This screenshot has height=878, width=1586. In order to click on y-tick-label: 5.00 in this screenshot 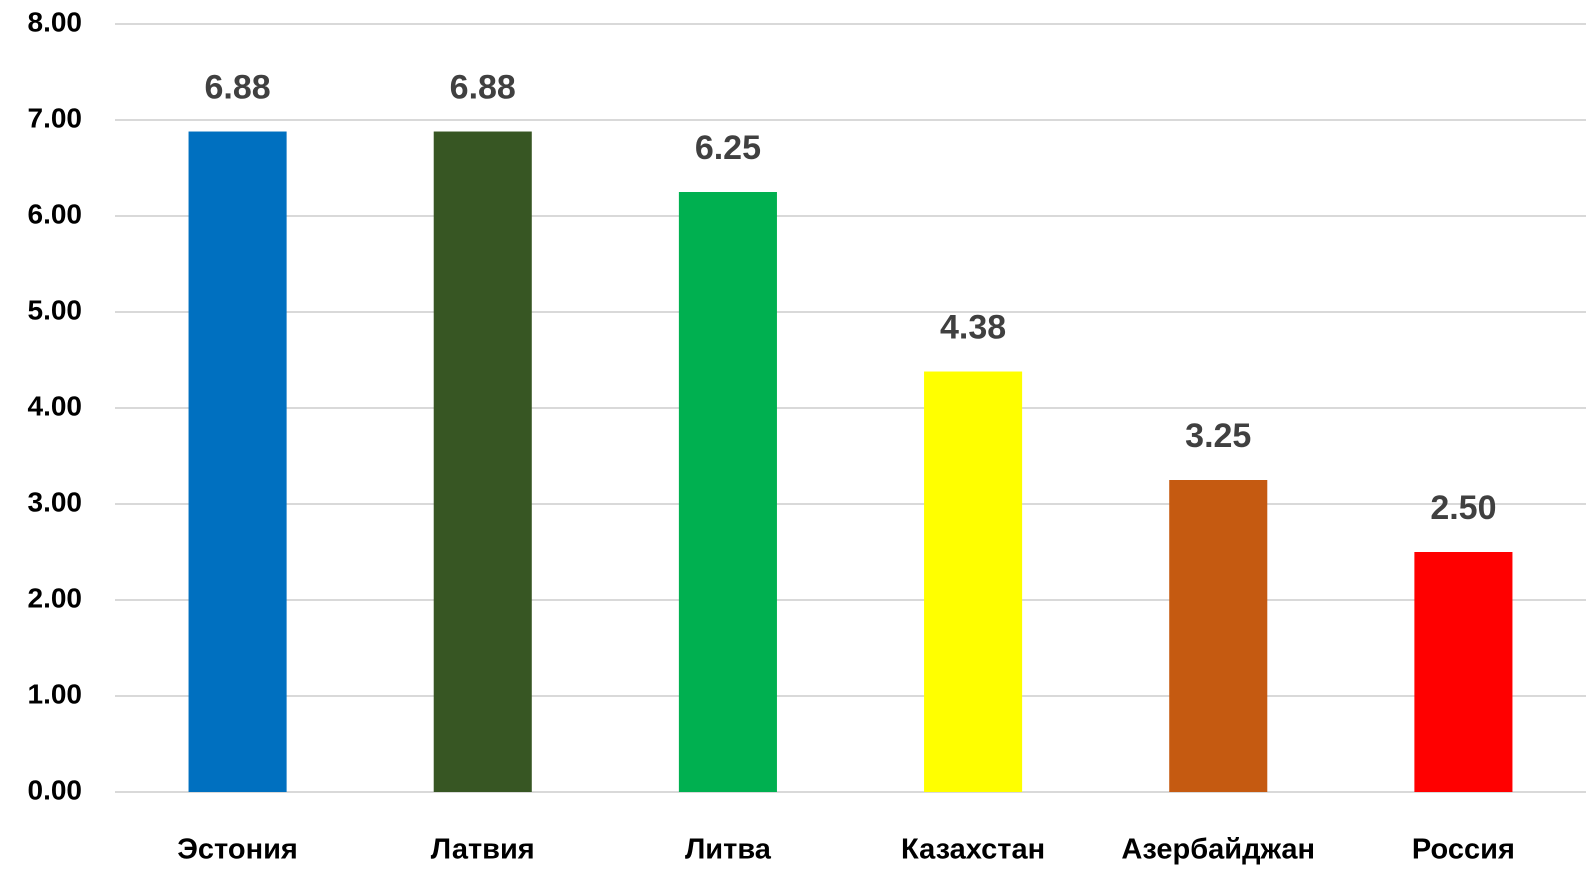, I will do `click(55, 309)`.